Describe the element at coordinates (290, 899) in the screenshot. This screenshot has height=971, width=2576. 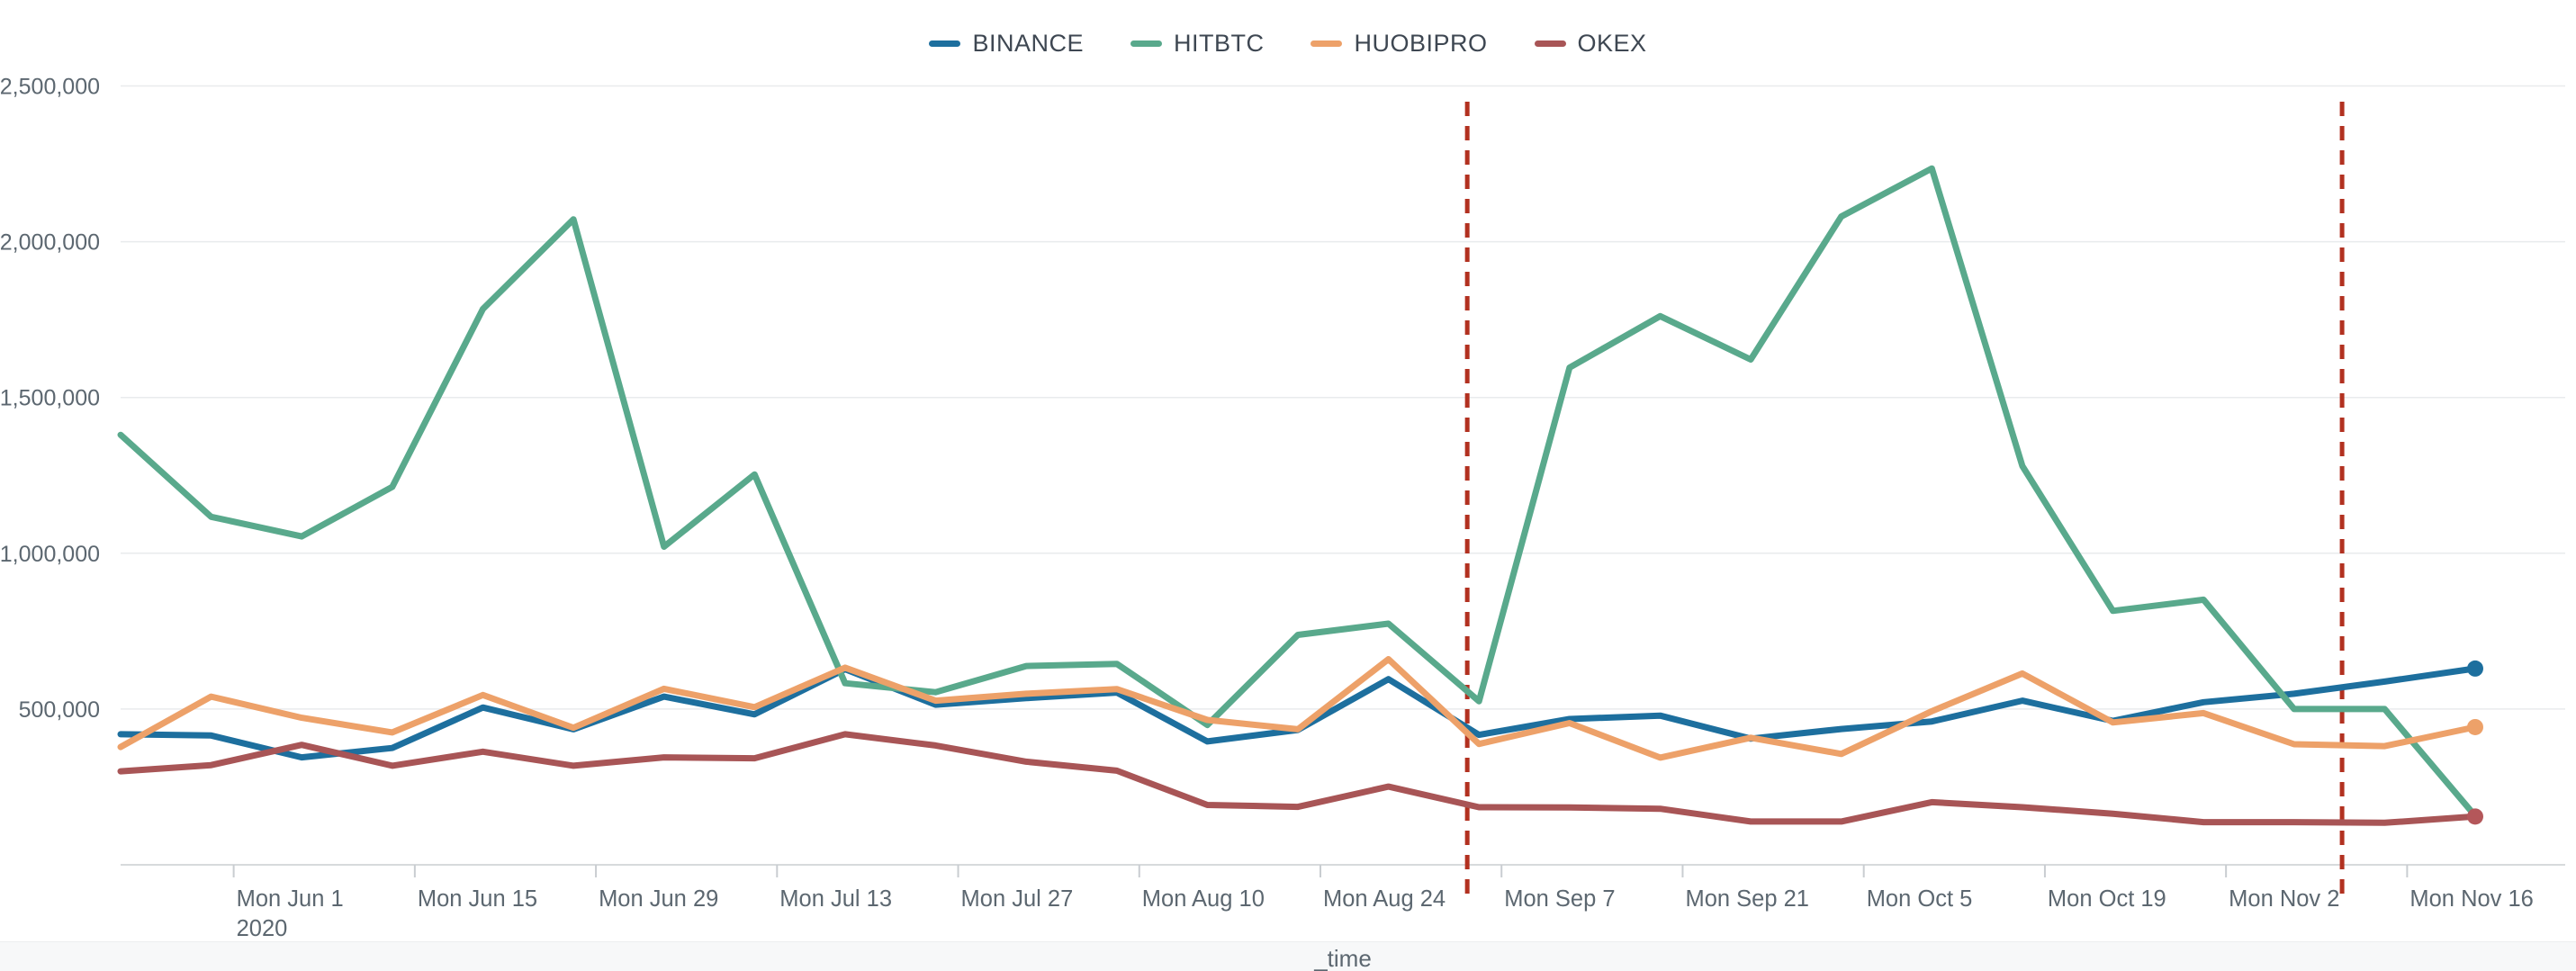
I see `x-tick-label: Mon Jun 1` at that location.